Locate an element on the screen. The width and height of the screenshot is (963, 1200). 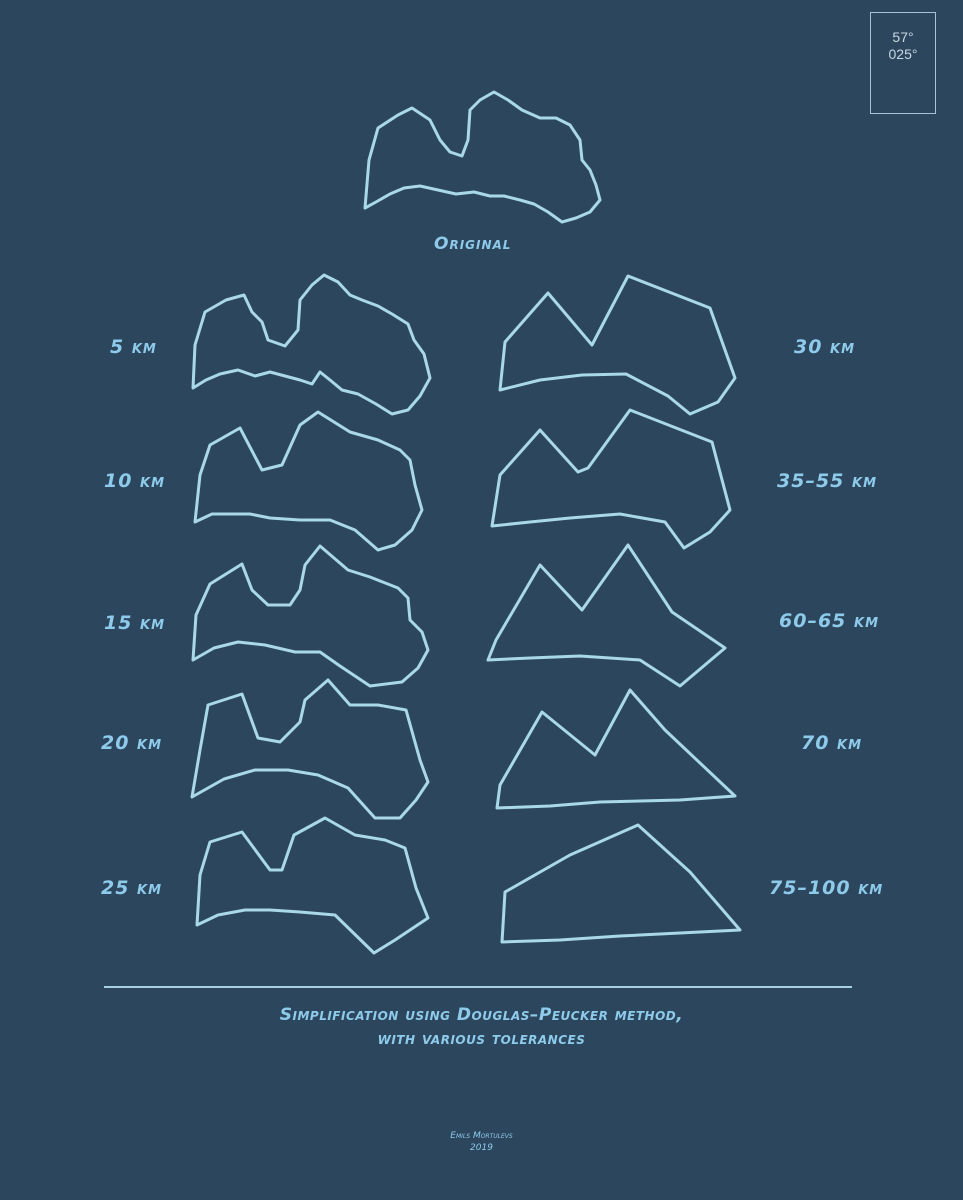
latvia-outline-original is located at coordinates (482, 157).